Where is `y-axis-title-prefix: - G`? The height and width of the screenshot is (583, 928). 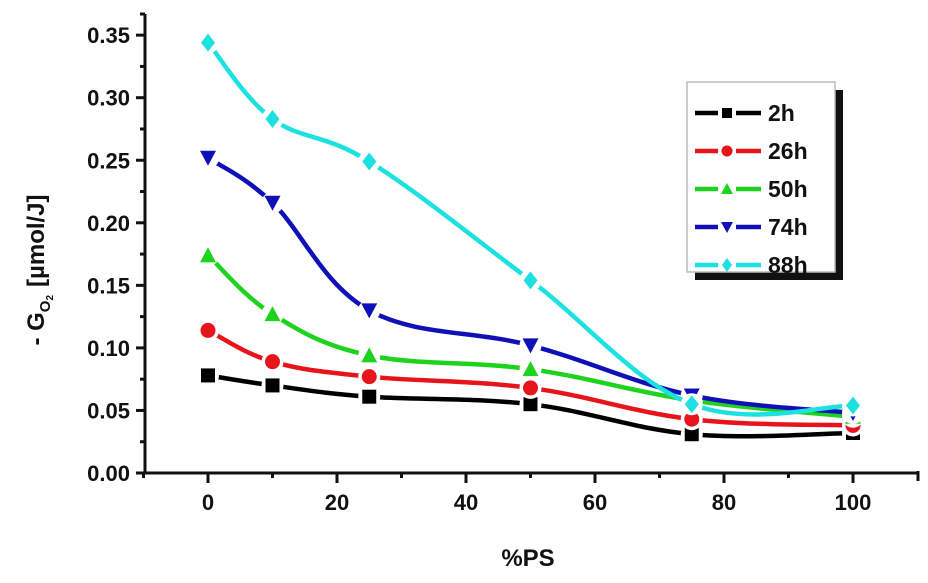 y-axis-title-prefix: - G is located at coordinates (36, 328).